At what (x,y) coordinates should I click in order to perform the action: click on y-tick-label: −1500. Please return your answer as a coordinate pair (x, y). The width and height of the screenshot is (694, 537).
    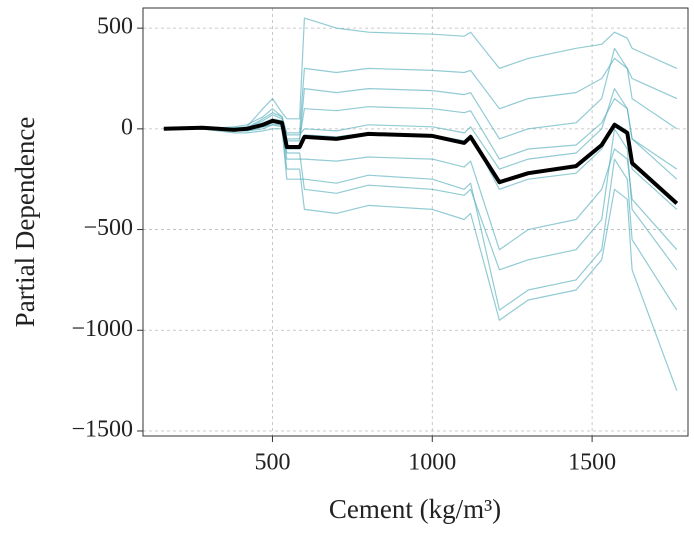
    Looking at the image, I should click on (102, 429).